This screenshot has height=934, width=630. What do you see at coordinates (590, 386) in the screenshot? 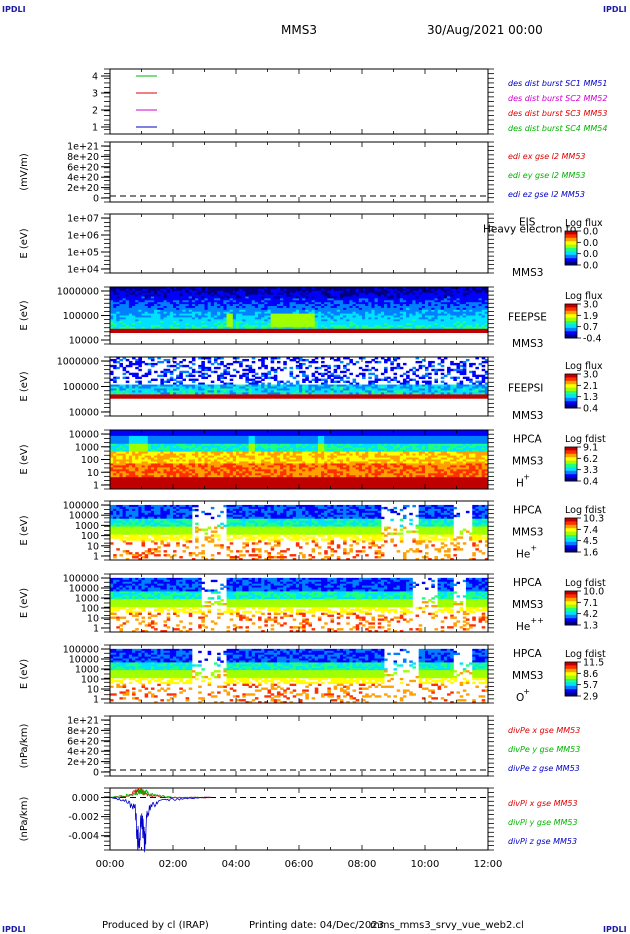
I see `colorbar-tick-label: 2.1` at bounding box center [590, 386].